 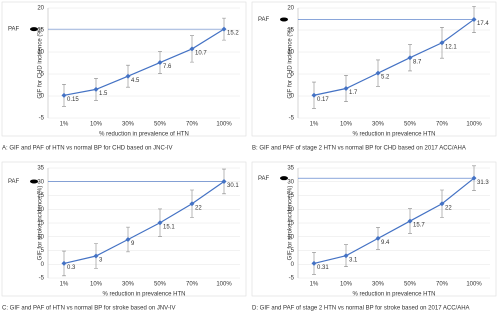 What do you see at coordinates (169, 227) in the screenshot?
I see `value-label: 15.1` at bounding box center [169, 227].